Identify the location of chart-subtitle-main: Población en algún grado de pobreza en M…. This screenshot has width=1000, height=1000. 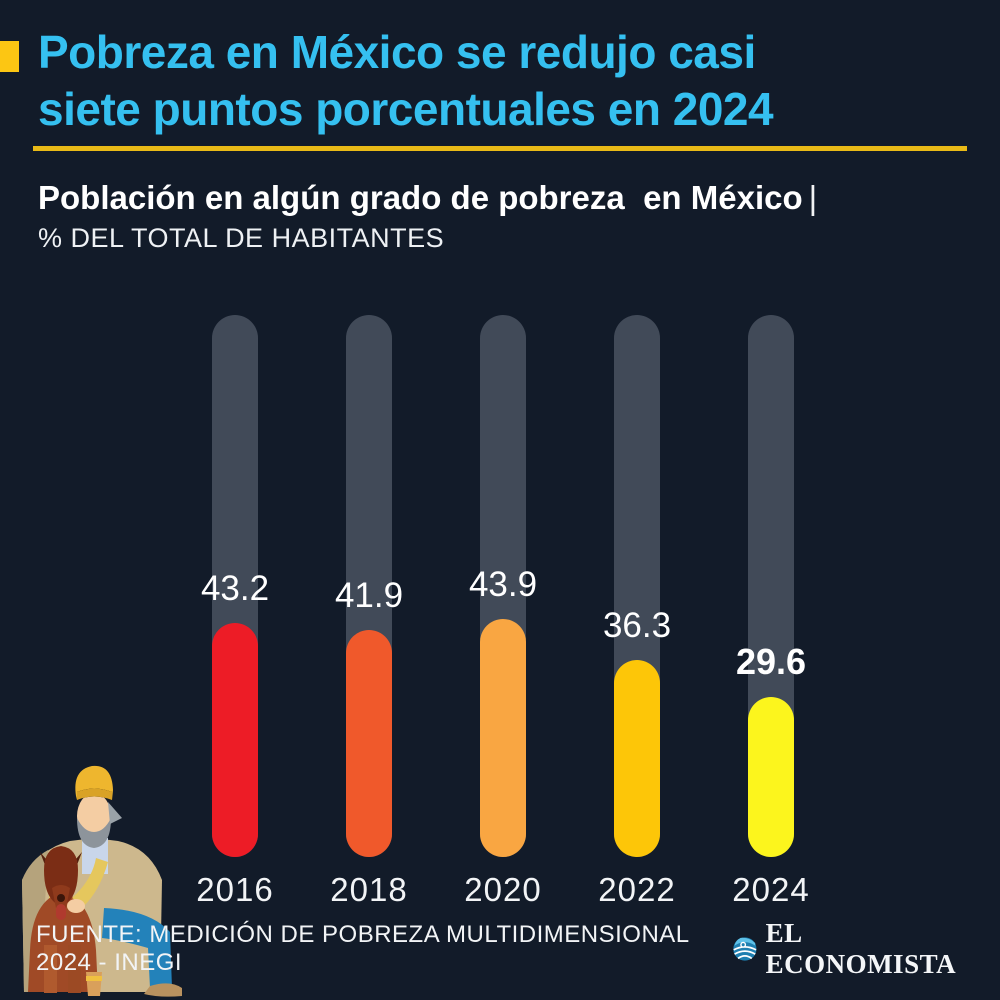
(513, 198).